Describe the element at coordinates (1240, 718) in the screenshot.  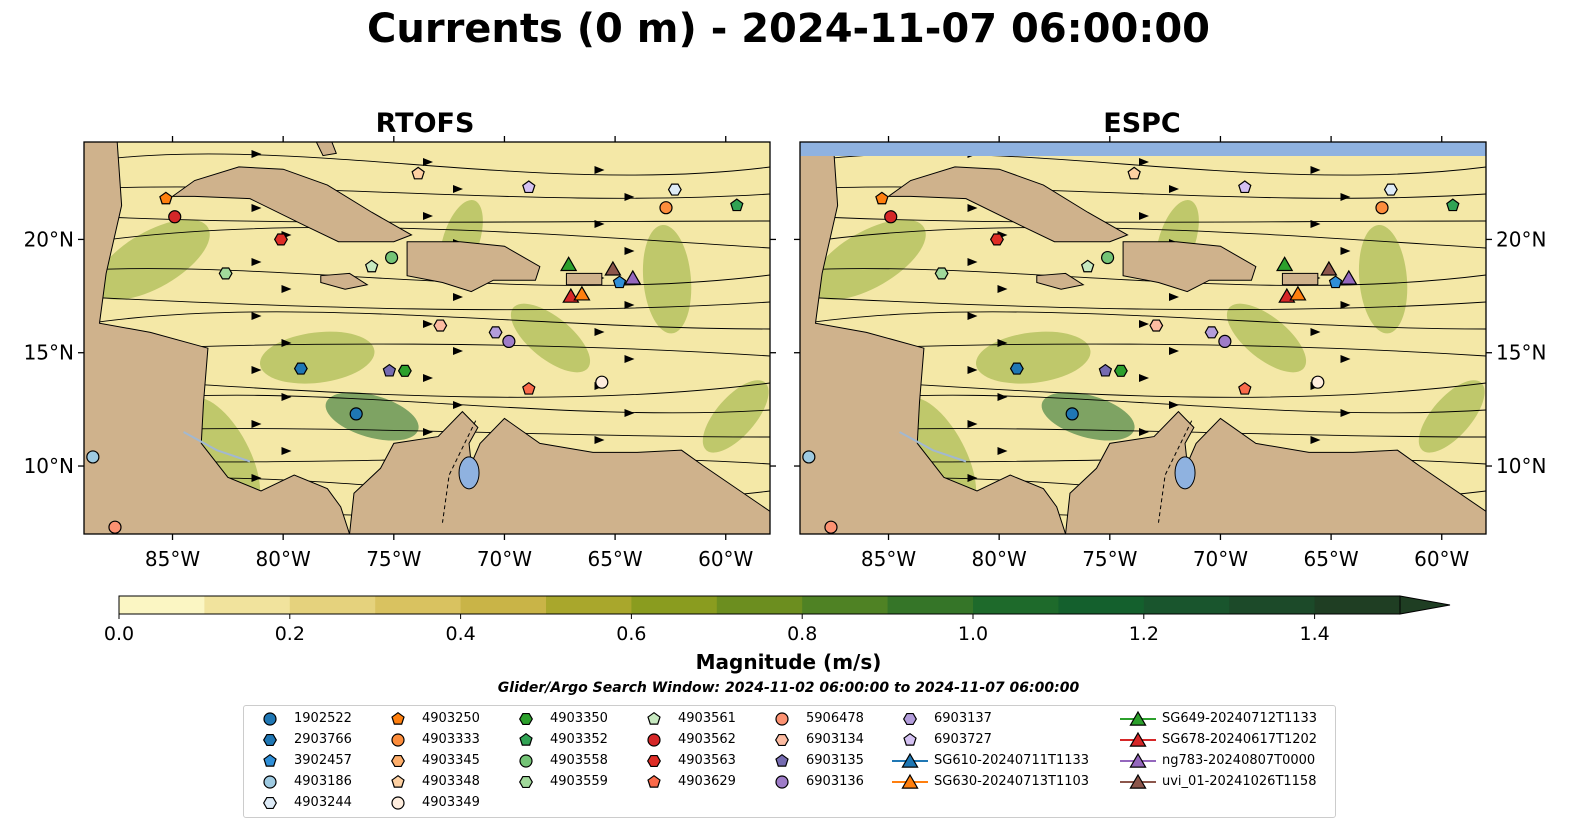
I see `legend-label: SG649-20240712T1133` at that location.